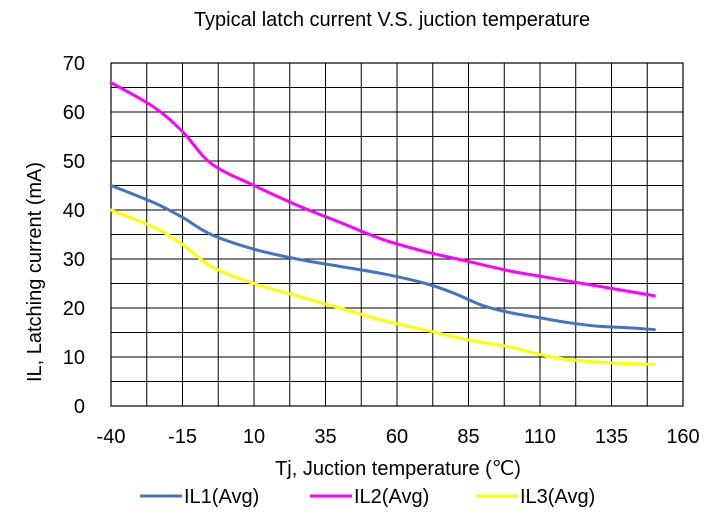 The image size is (715, 517). What do you see at coordinates (74, 260) in the screenshot?
I see `y-tick-label: 30` at bounding box center [74, 260].